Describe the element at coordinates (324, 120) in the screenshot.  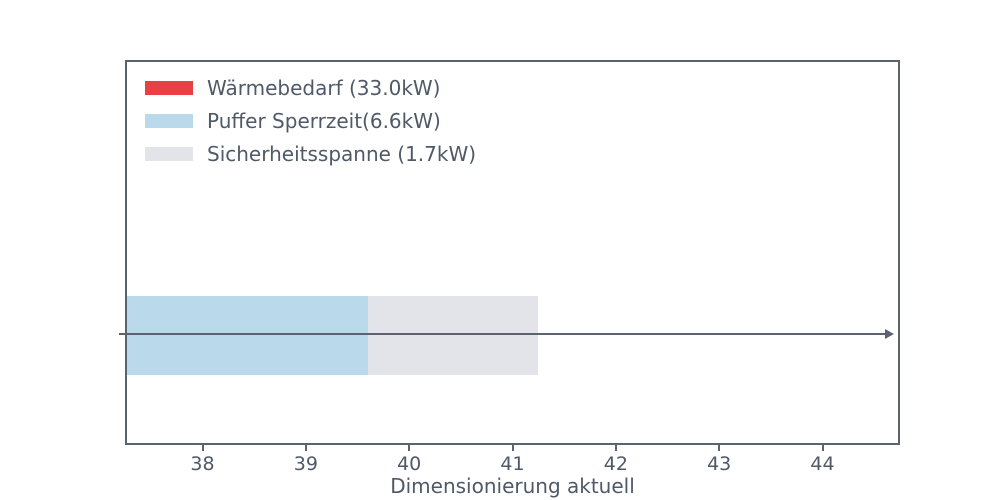
I see `legend-label-puffer-sperrzeit: Puffer Sperrzeit(6.6kW)` at that location.